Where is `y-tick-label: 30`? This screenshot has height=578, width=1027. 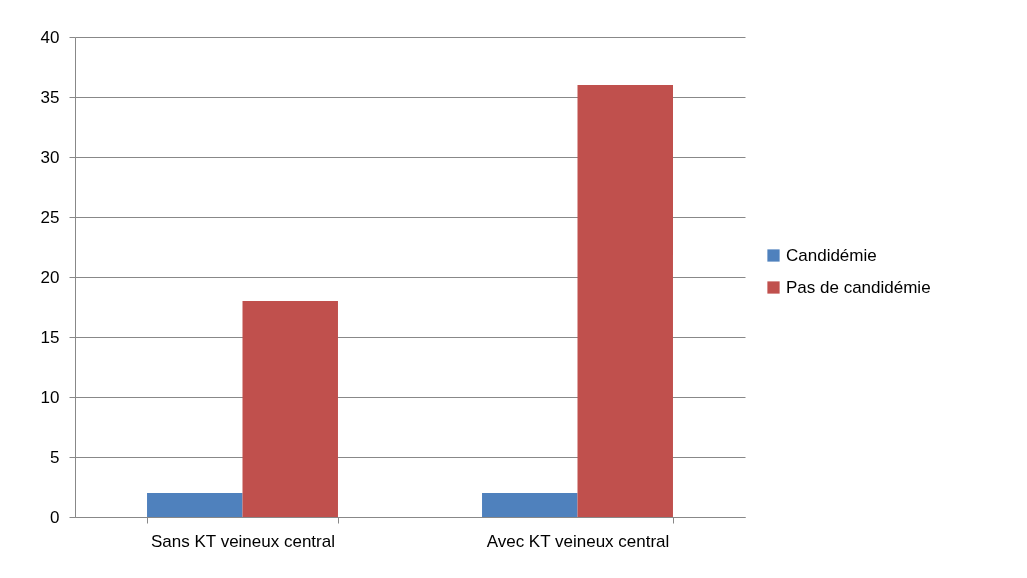 y-tick-label: 30 is located at coordinates (50, 157).